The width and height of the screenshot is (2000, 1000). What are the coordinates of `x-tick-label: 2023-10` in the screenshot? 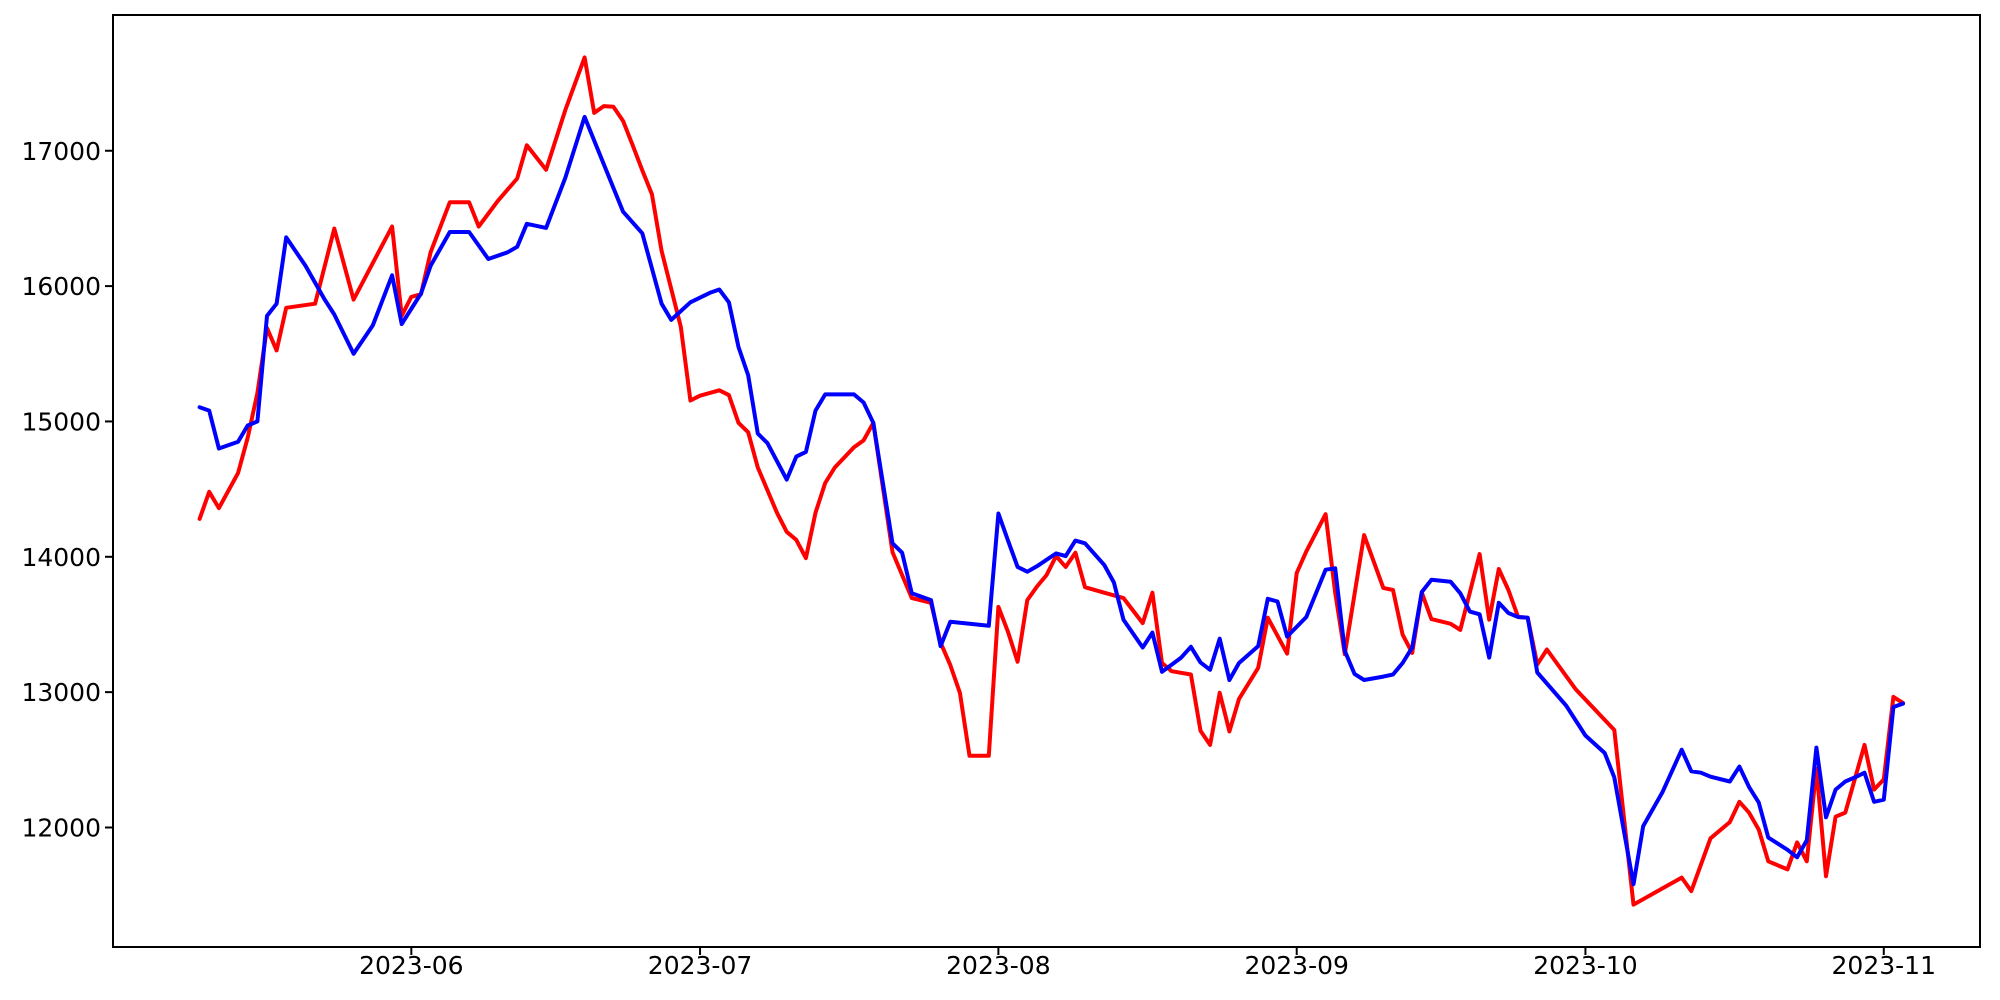 It's located at (1585, 965).